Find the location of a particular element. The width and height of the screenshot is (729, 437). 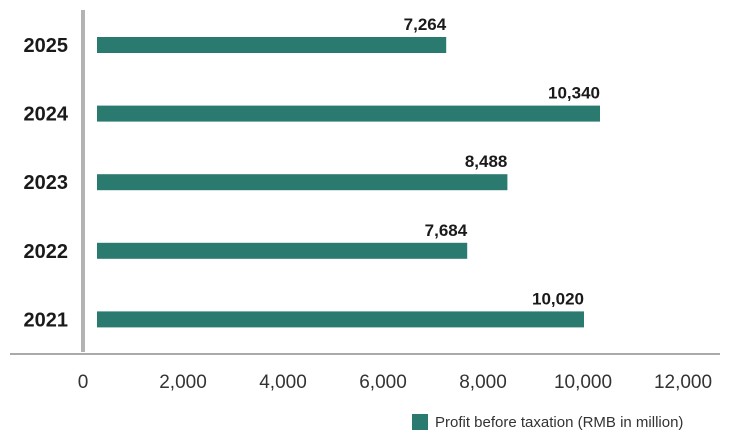

bar-2024 is located at coordinates (348, 113).